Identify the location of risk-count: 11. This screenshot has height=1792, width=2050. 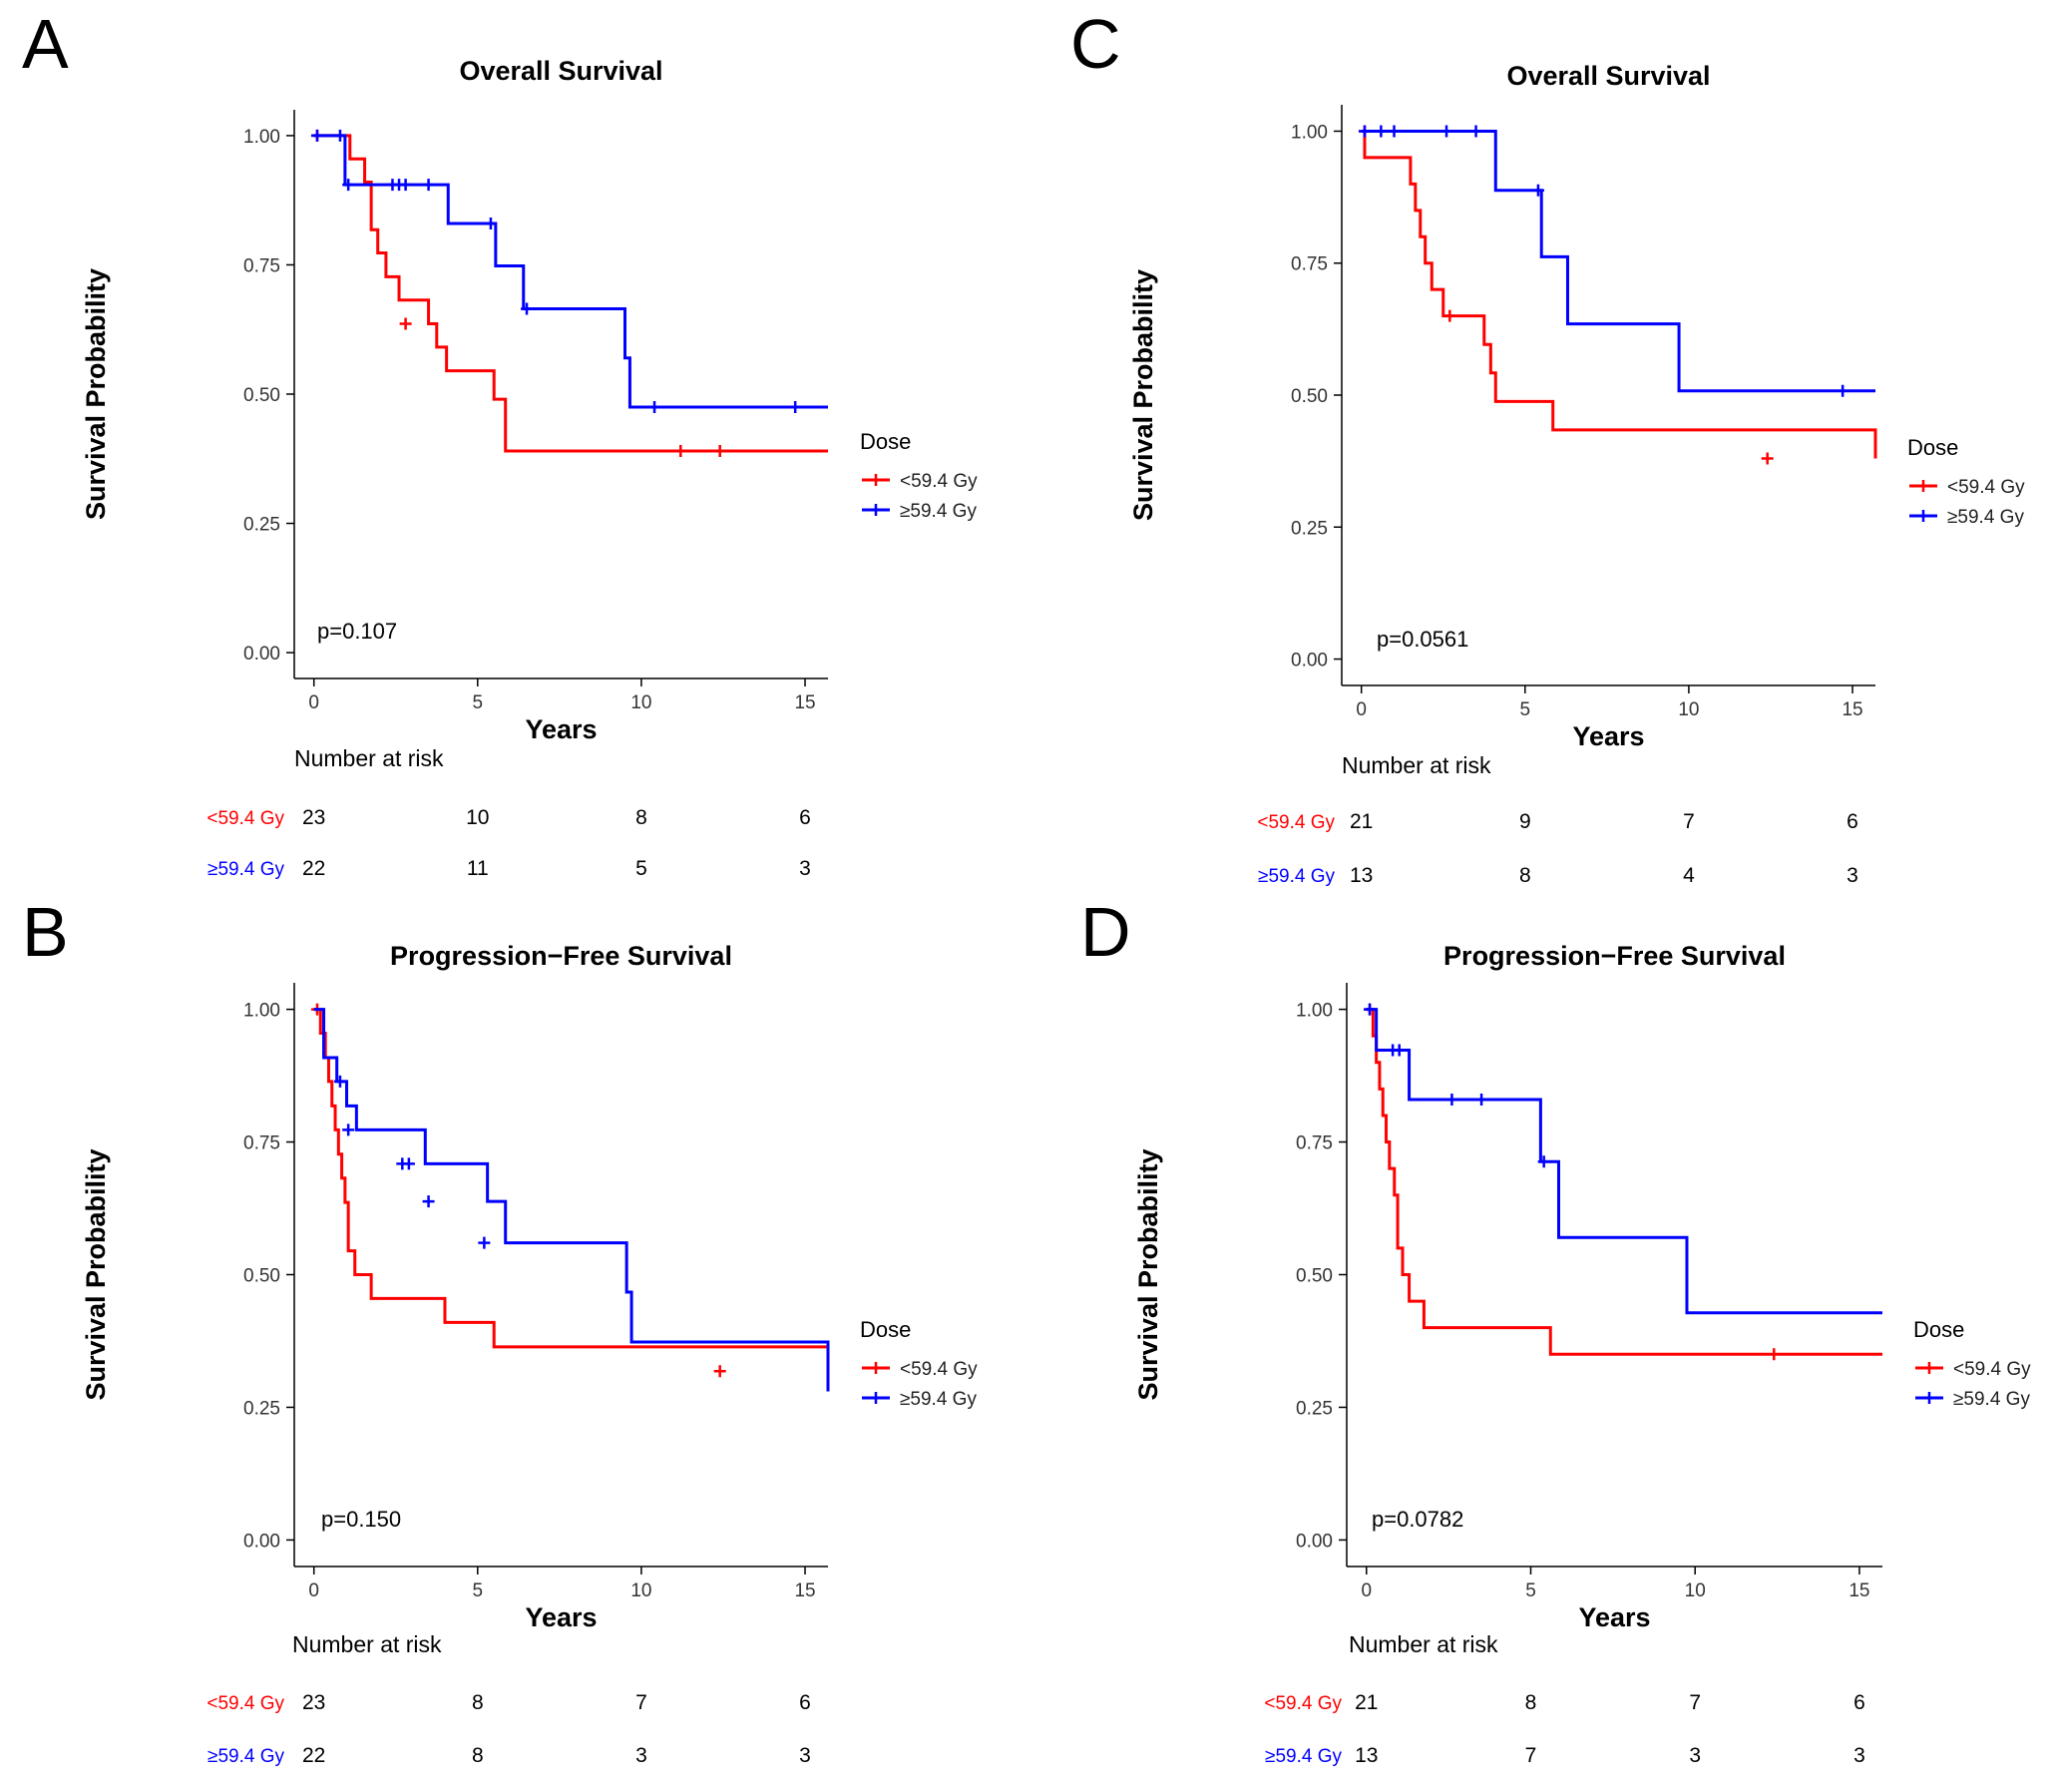
(478, 868).